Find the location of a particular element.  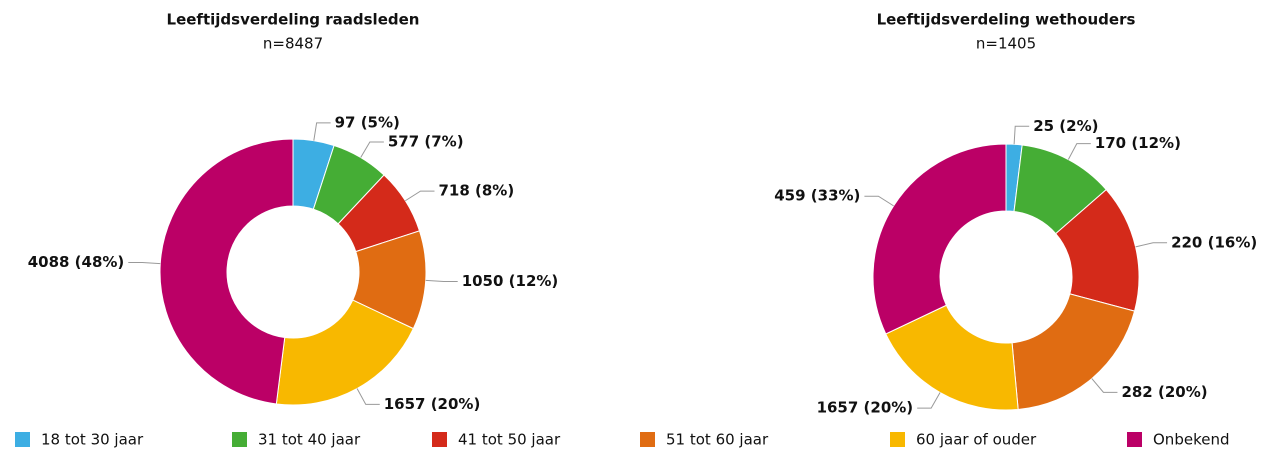

chart-title: Leeftijdsverdeling wethouders is located at coordinates (1006, 20).